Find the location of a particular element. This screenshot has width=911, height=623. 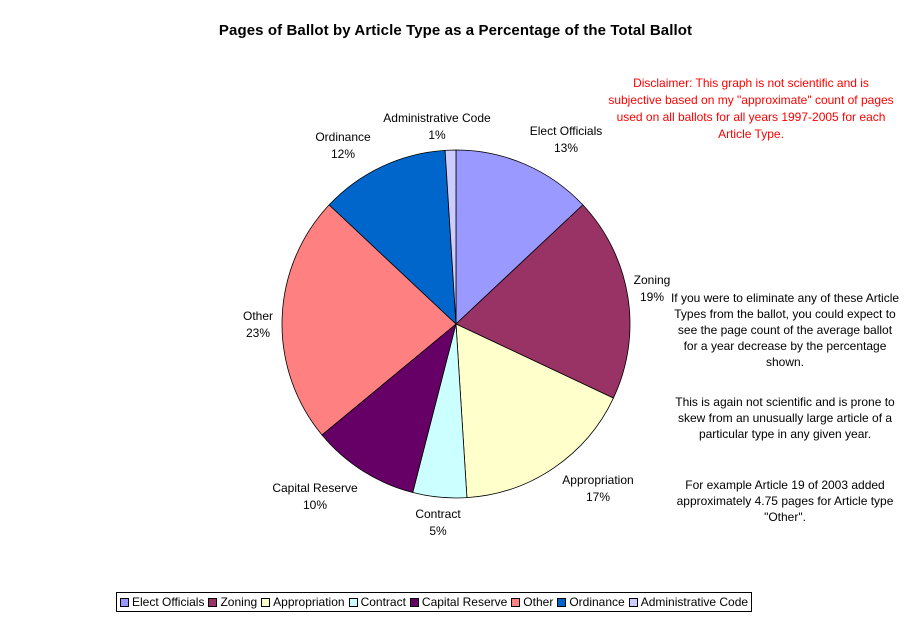

slice-label-other: Other 23% is located at coordinates (258, 324).